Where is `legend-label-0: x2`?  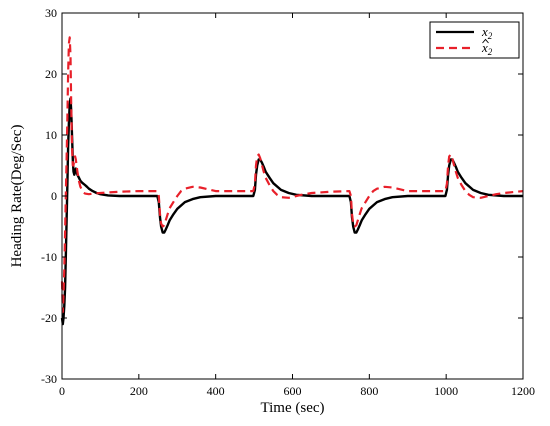
legend-label-0: x2 is located at coordinates (487, 32).